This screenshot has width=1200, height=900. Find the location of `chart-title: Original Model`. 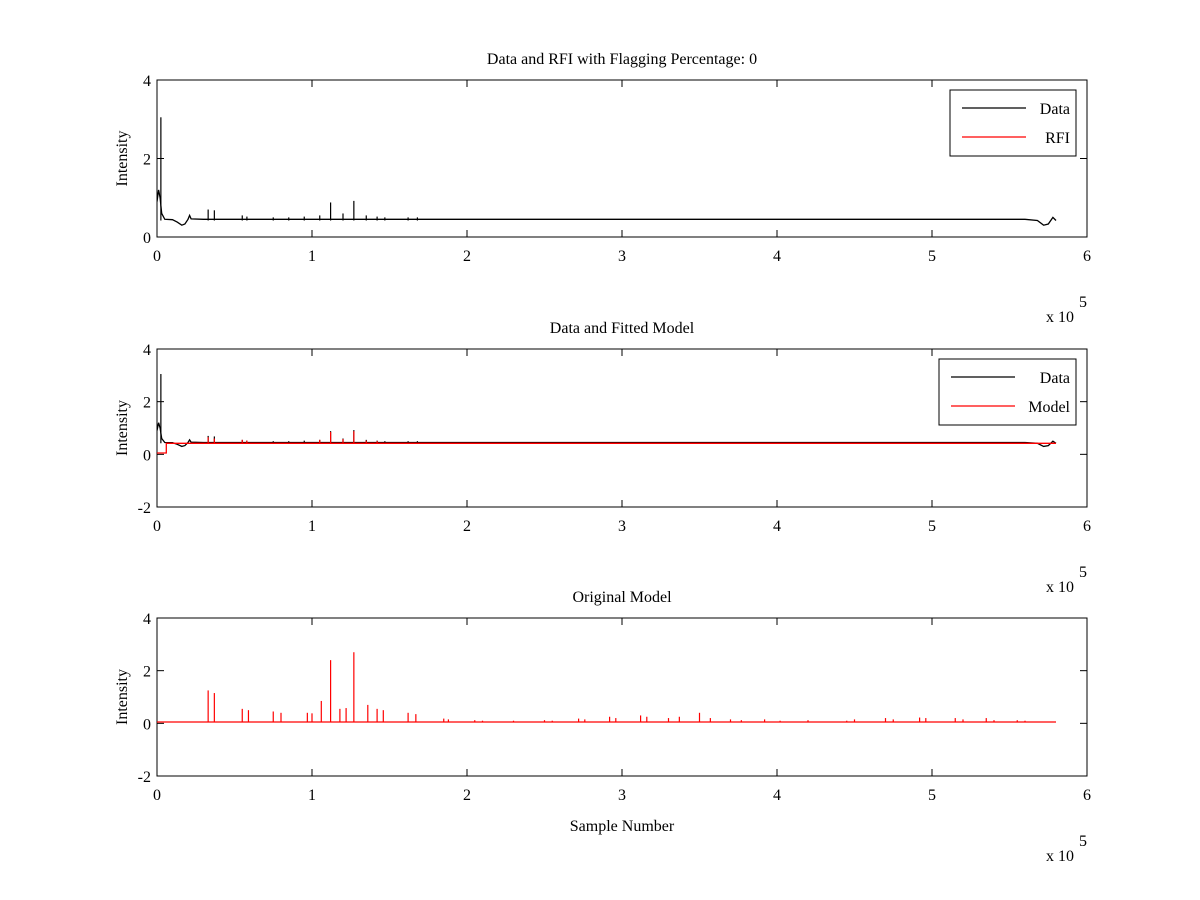

chart-title: Original Model is located at coordinates (622, 597).